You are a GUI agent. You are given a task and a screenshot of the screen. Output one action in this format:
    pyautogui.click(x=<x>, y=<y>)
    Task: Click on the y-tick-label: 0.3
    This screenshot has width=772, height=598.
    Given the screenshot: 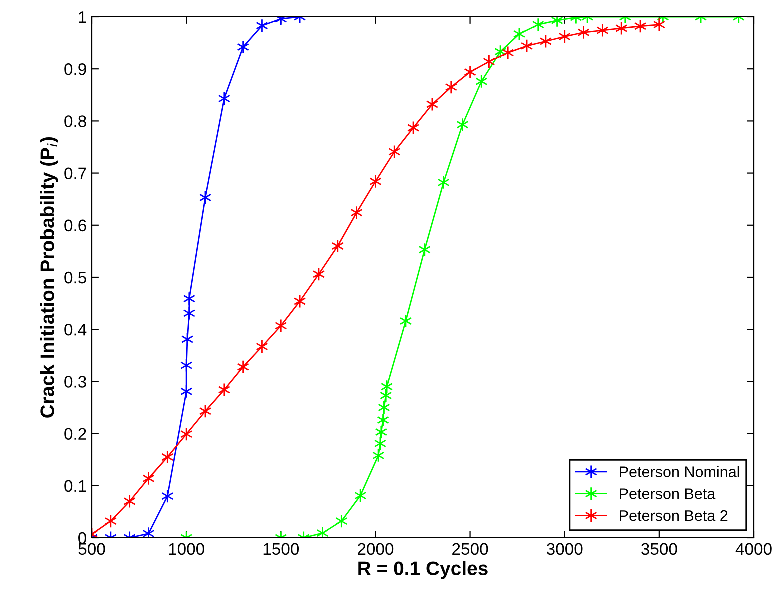 What is the action you would take?
    pyautogui.click(x=75, y=382)
    